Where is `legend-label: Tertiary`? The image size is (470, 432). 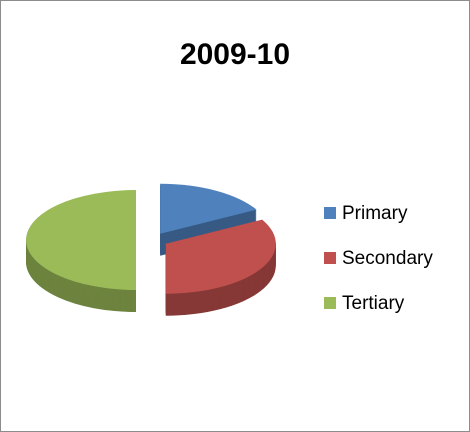 legend-label: Tertiary is located at coordinates (373, 303).